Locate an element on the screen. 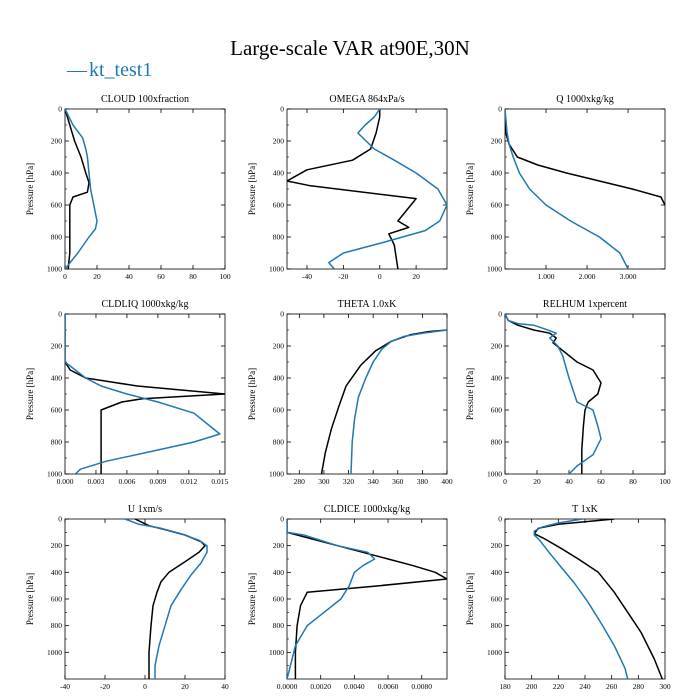 The width and height of the screenshot is (700, 700). x-tick-label: 0.0000 is located at coordinates (287, 686).